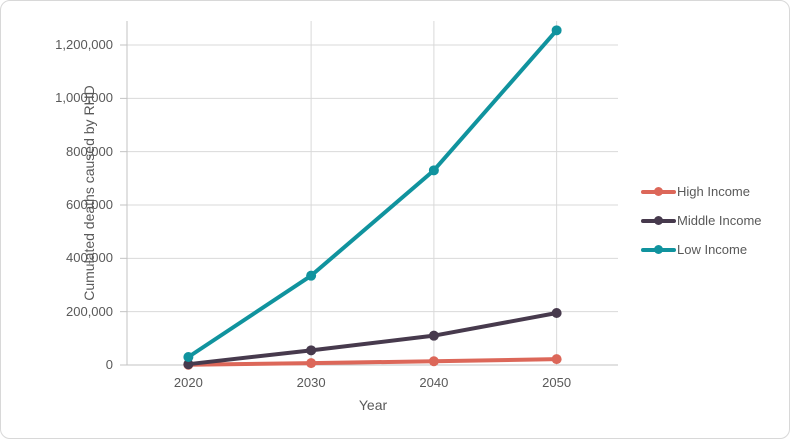 Image resolution: width=790 pixels, height=439 pixels. I want to click on y-tick-label: 600,000, so click(89, 204).